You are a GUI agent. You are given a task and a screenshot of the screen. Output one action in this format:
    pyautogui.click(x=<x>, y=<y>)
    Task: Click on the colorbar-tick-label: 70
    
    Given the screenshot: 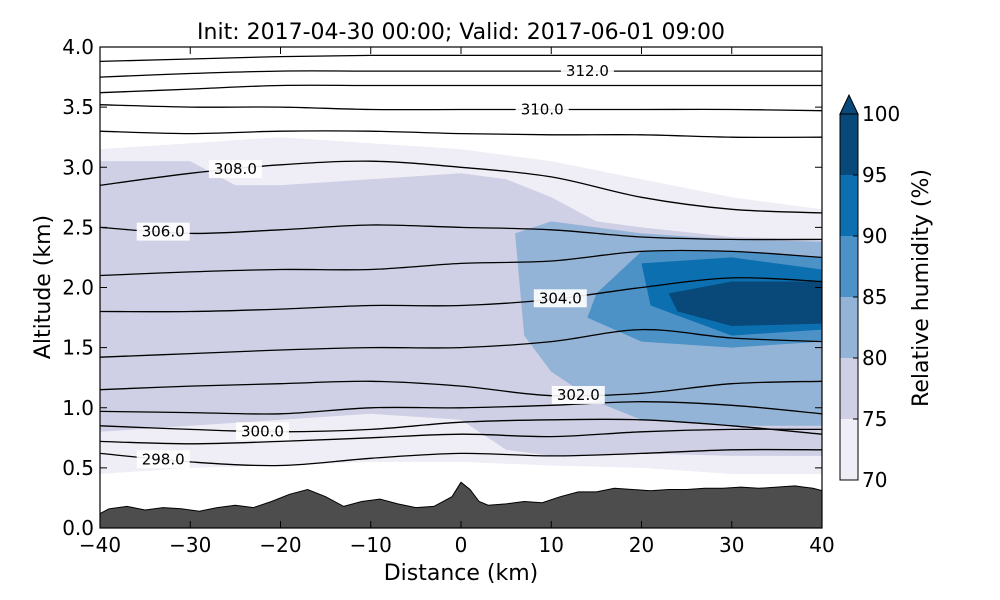 What is the action you would take?
    pyautogui.click(x=874, y=480)
    